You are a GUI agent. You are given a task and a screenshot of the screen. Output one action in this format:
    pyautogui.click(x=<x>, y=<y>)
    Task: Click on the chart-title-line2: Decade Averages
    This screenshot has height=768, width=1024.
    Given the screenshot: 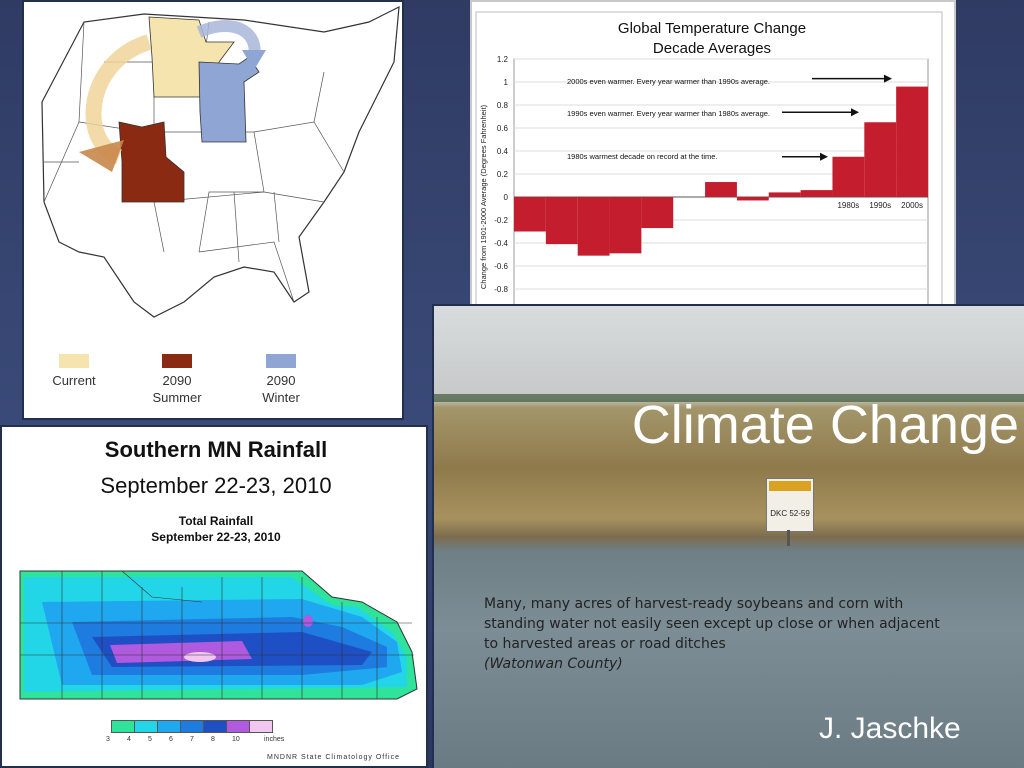 What is the action you would take?
    pyautogui.click(x=712, y=48)
    